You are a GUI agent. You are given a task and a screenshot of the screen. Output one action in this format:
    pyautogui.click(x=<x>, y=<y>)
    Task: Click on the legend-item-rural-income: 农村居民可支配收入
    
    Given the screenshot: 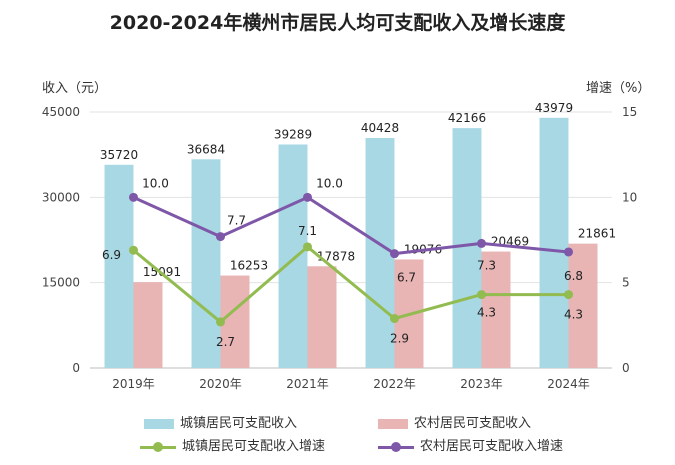 What is the action you would take?
    pyautogui.click(x=454, y=421)
    